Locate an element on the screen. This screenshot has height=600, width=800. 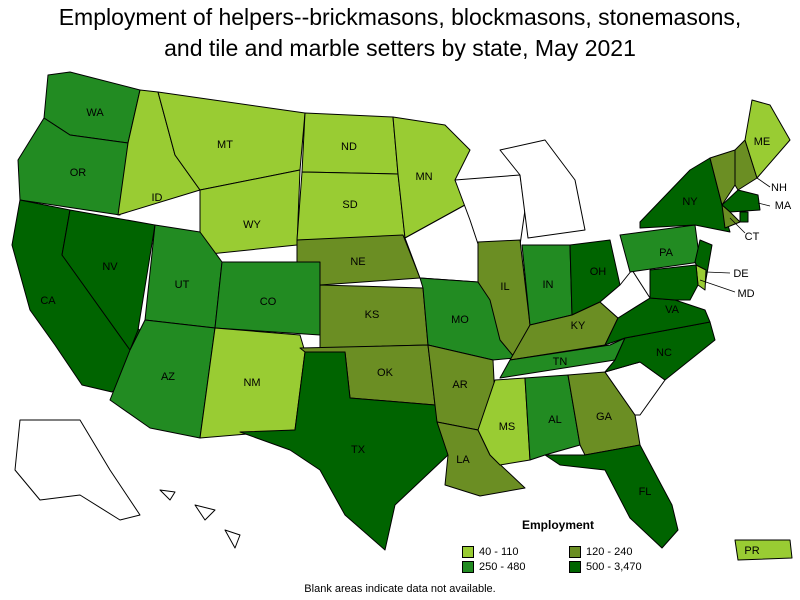
state-label-ok: OK is located at coordinates (385, 373).